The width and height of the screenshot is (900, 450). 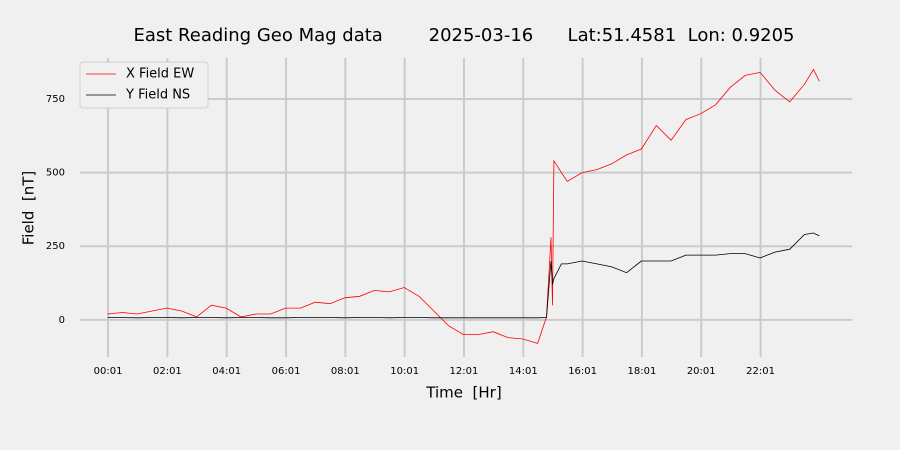 I want to click on x-tick-label: 08:01, so click(x=345, y=371).